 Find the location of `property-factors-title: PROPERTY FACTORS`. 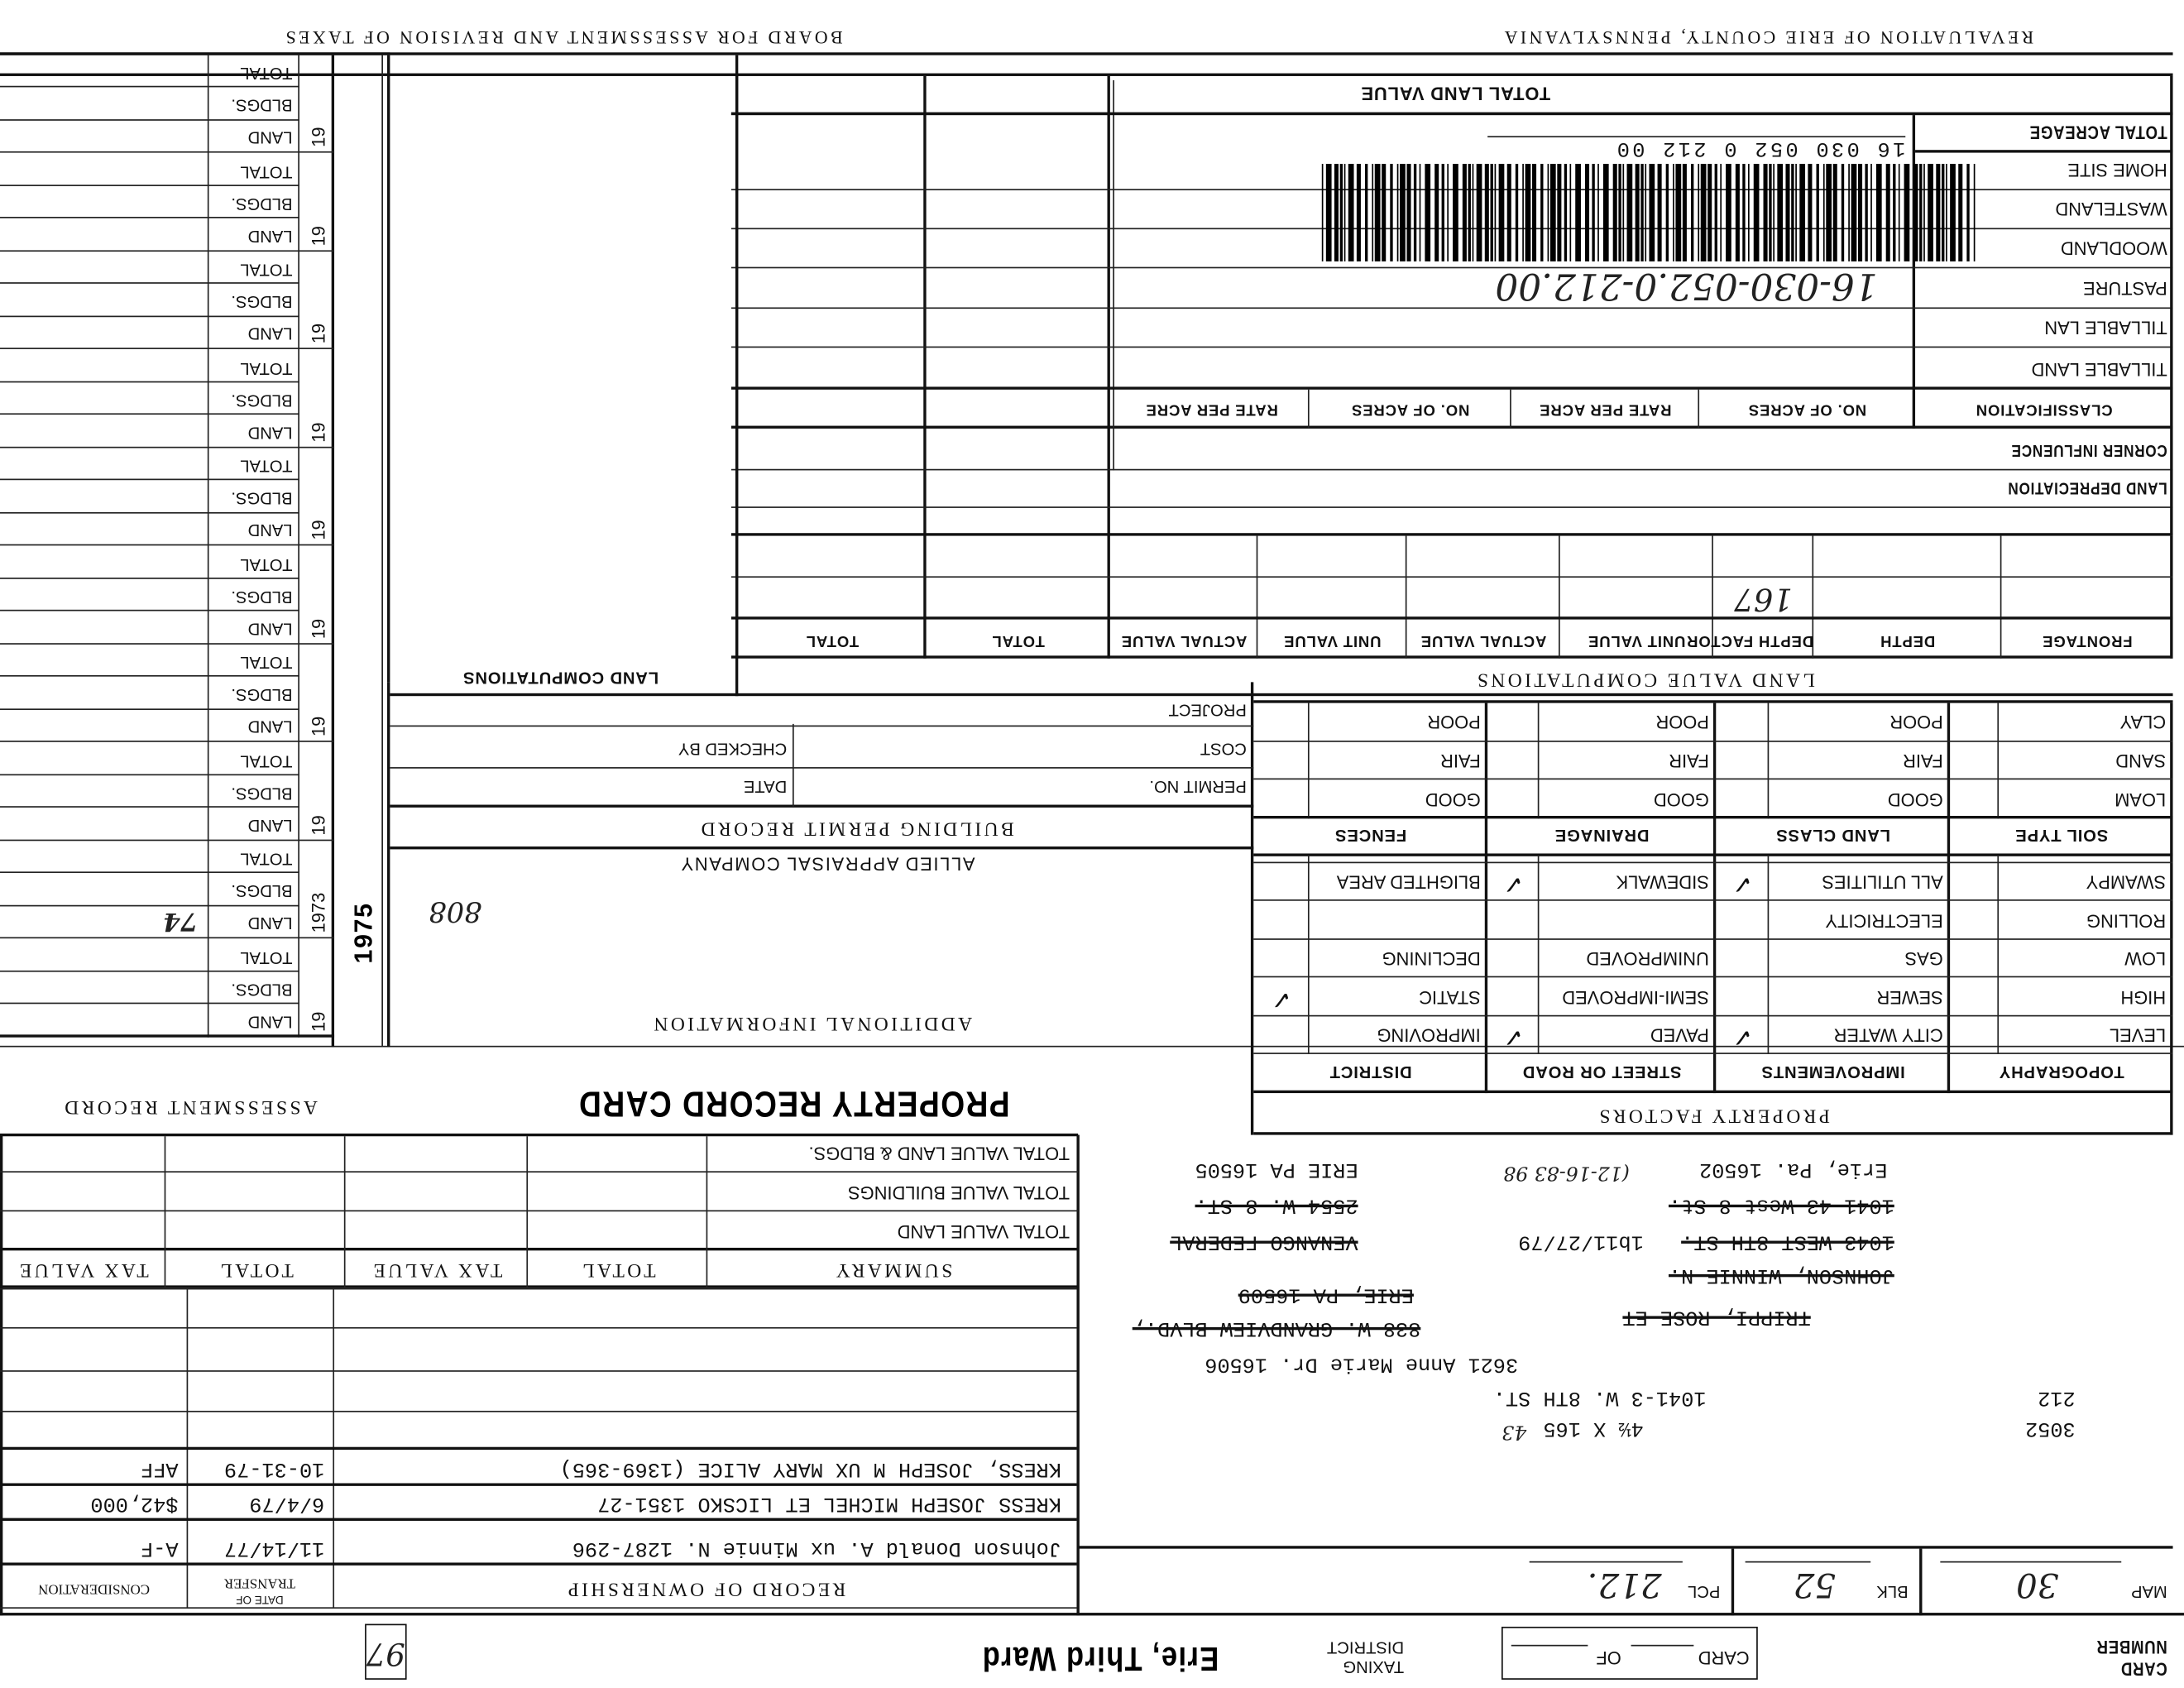

property-factors-title: PROPERTY FACTORS is located at coordinates (1713, 1114).